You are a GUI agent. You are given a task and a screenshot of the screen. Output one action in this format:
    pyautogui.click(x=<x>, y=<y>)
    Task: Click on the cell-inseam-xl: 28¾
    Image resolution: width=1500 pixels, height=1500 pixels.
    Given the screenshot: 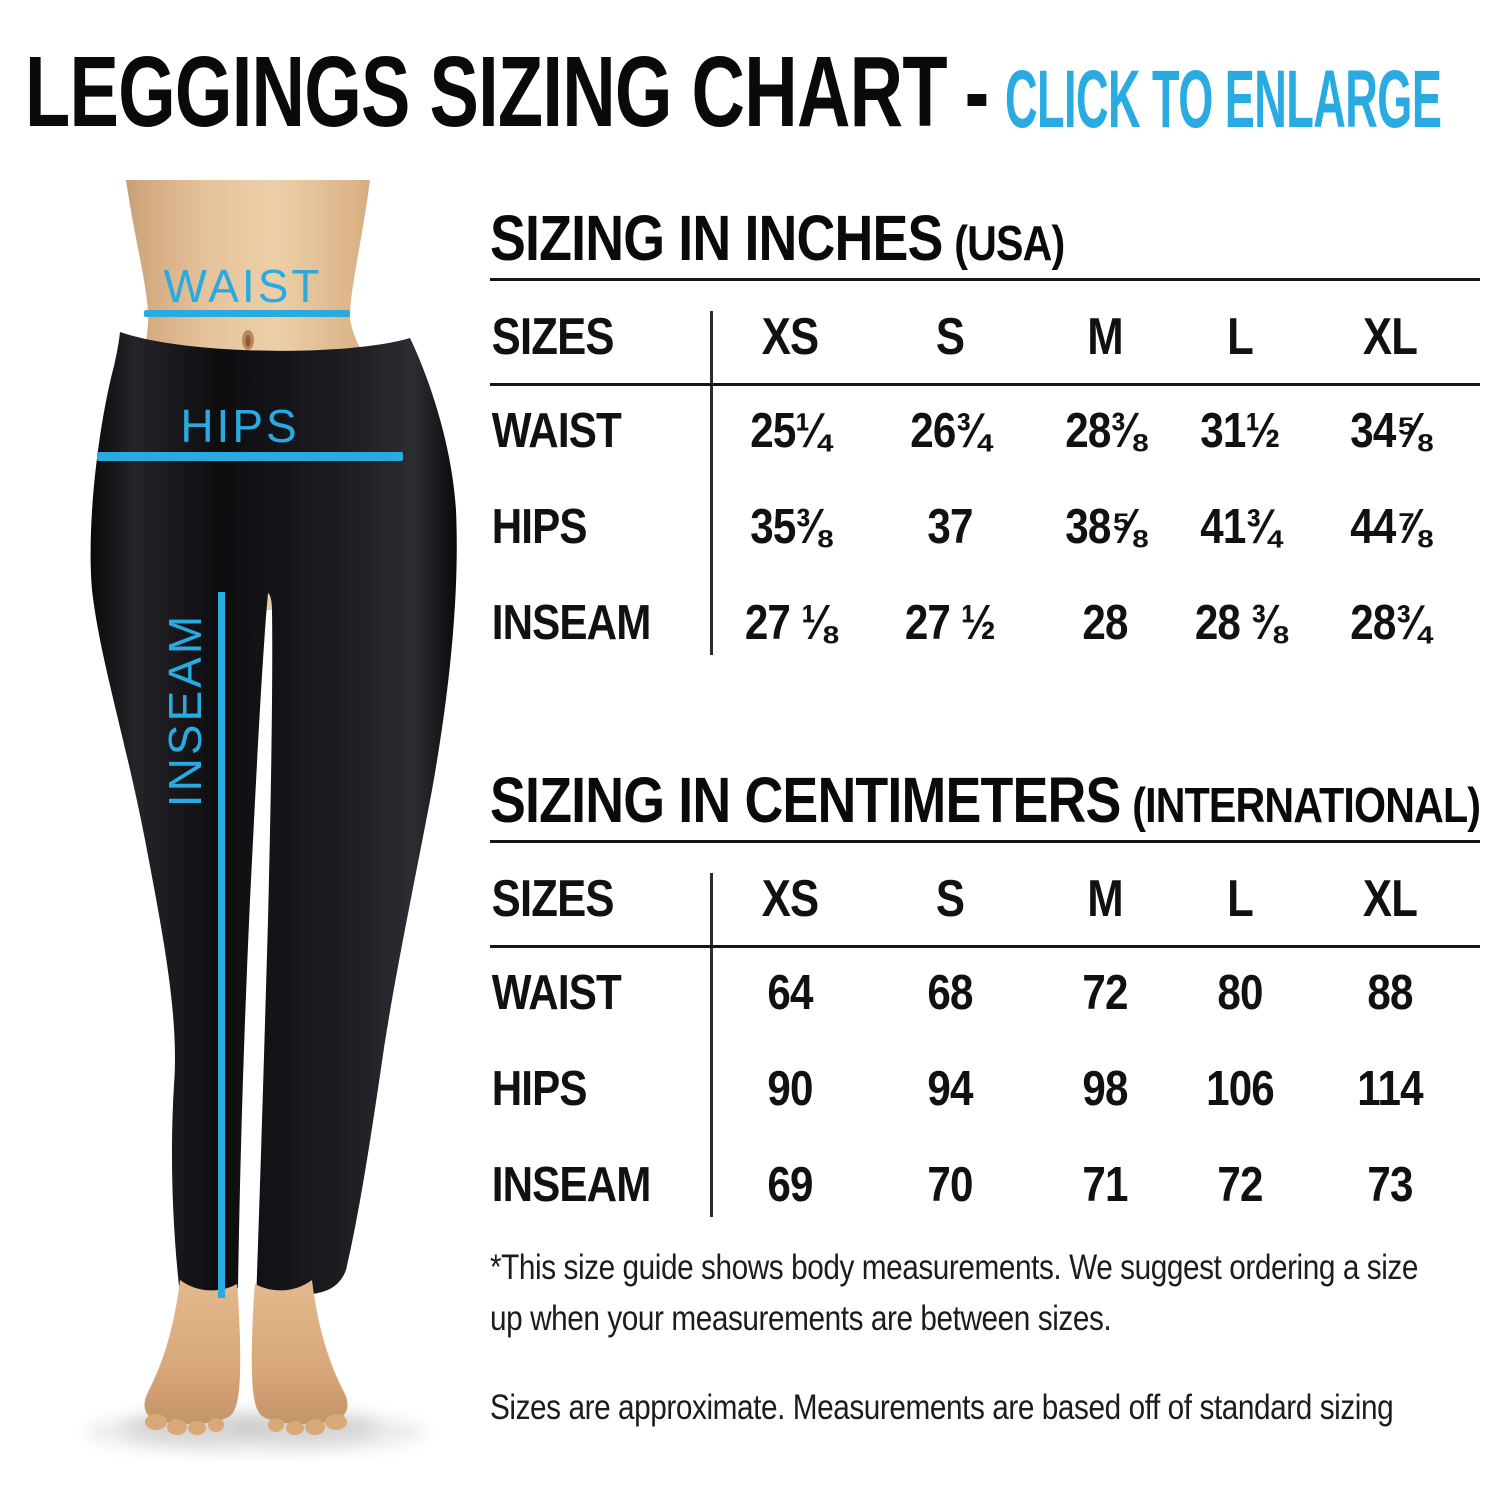 What is the action you would take?
    pyautogui.click(x=1390, y=623)
    